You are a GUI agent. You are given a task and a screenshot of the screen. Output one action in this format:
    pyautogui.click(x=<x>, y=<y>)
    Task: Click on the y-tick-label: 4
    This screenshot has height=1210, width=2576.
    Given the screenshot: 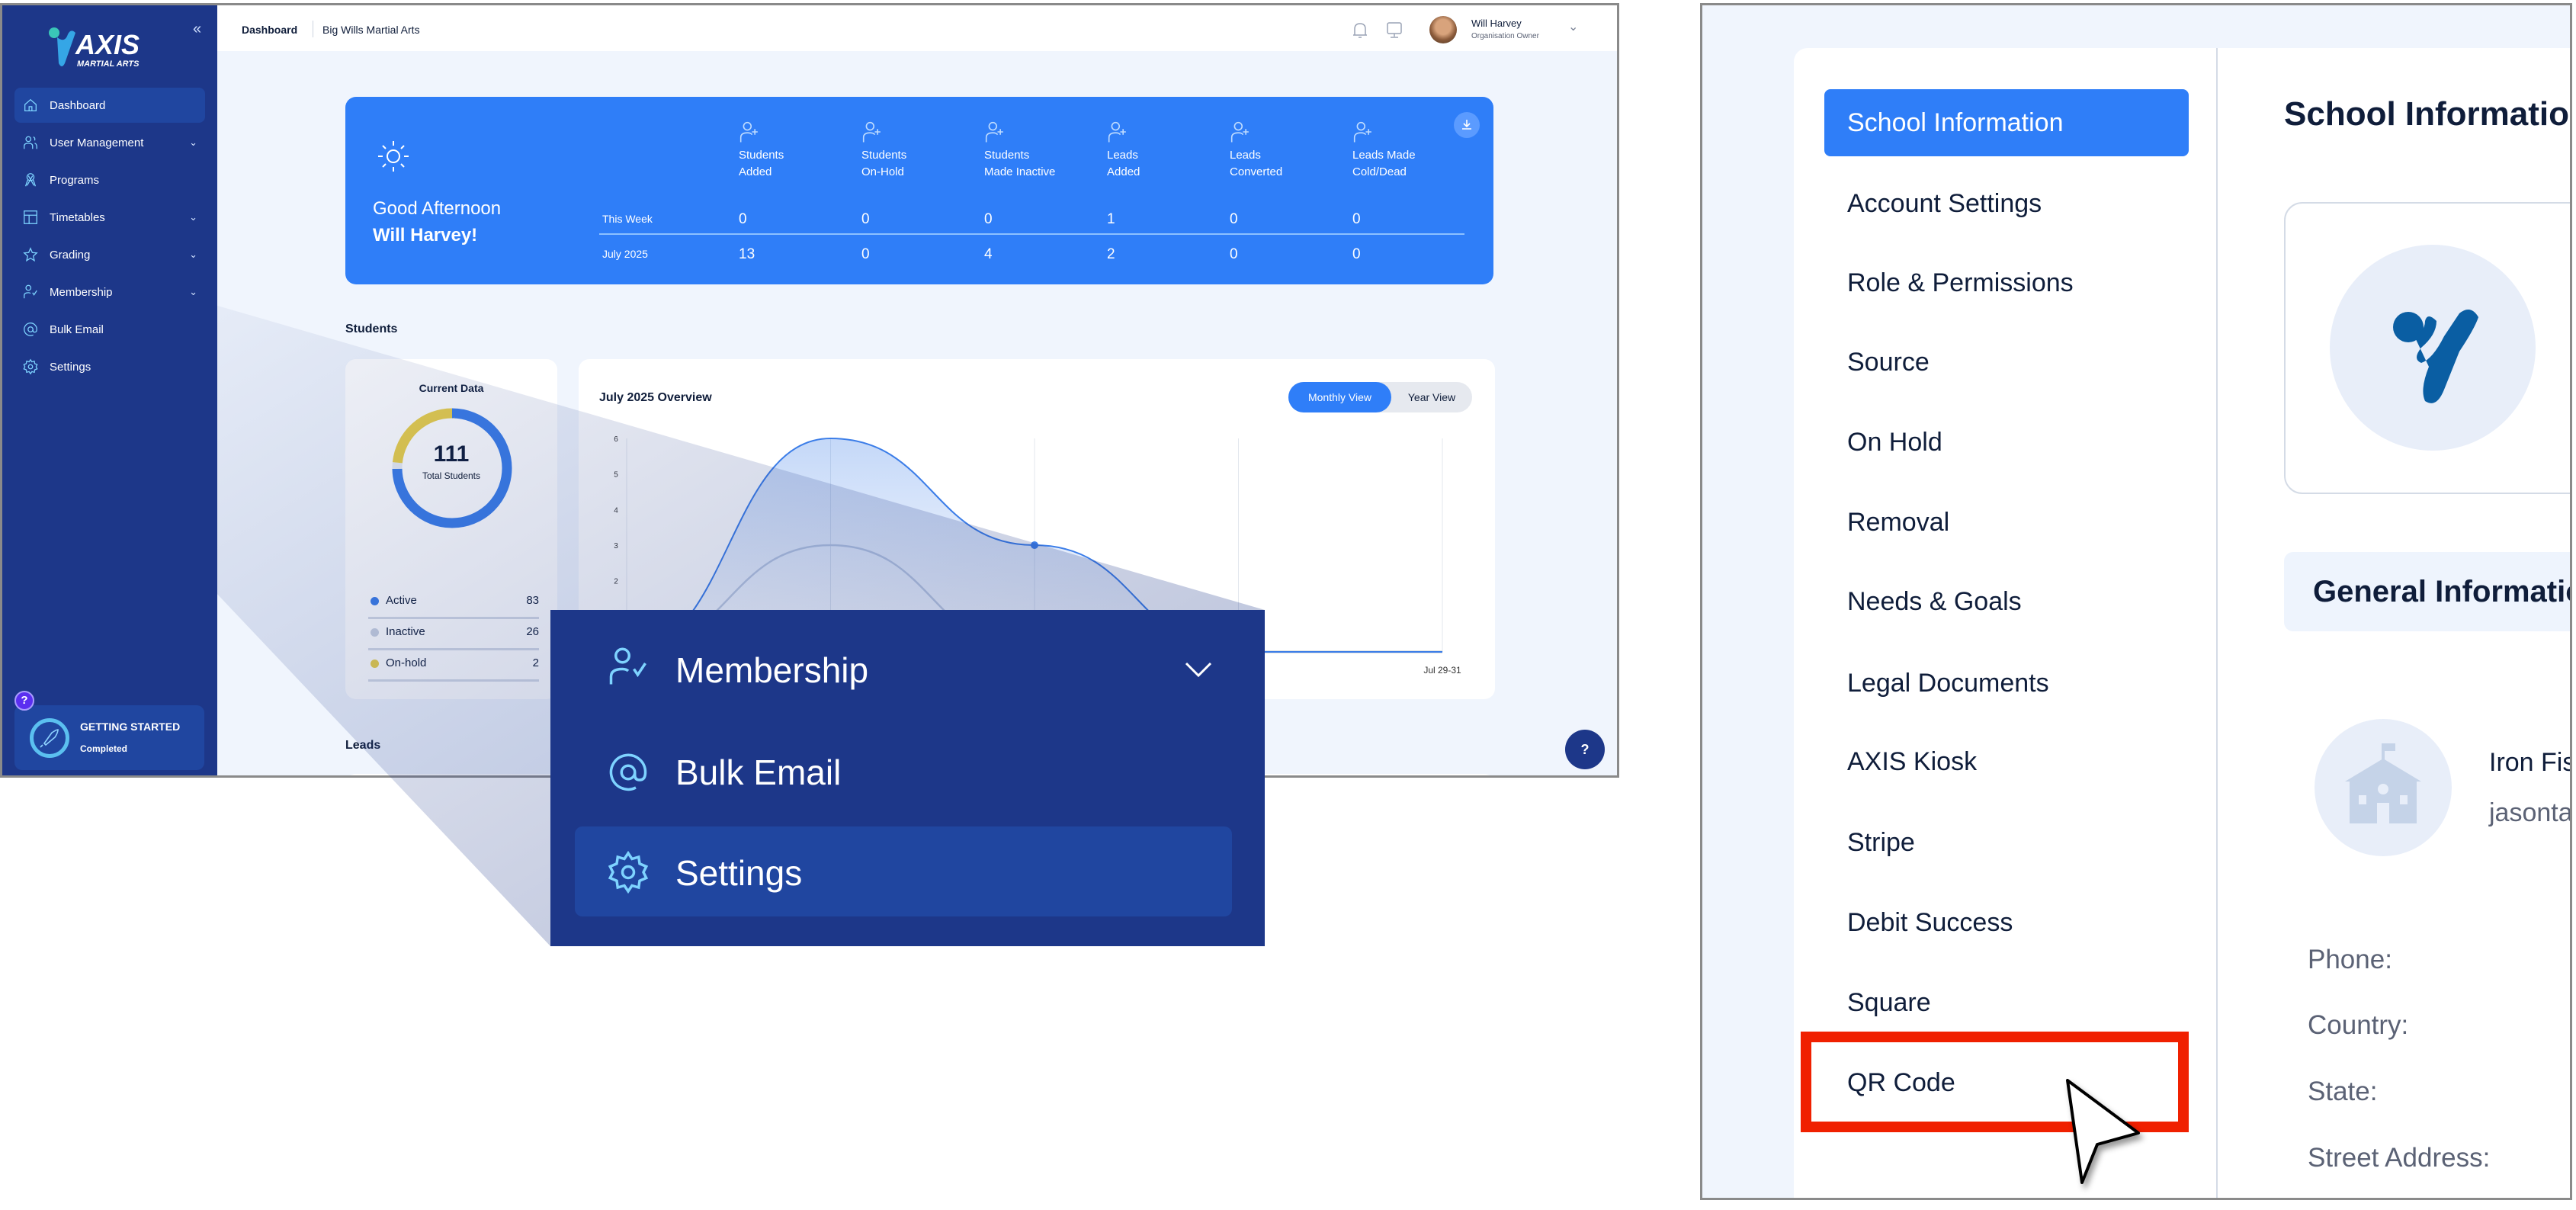 What is the action you would take?
    pyautogui.click(x=616, y=510)
    